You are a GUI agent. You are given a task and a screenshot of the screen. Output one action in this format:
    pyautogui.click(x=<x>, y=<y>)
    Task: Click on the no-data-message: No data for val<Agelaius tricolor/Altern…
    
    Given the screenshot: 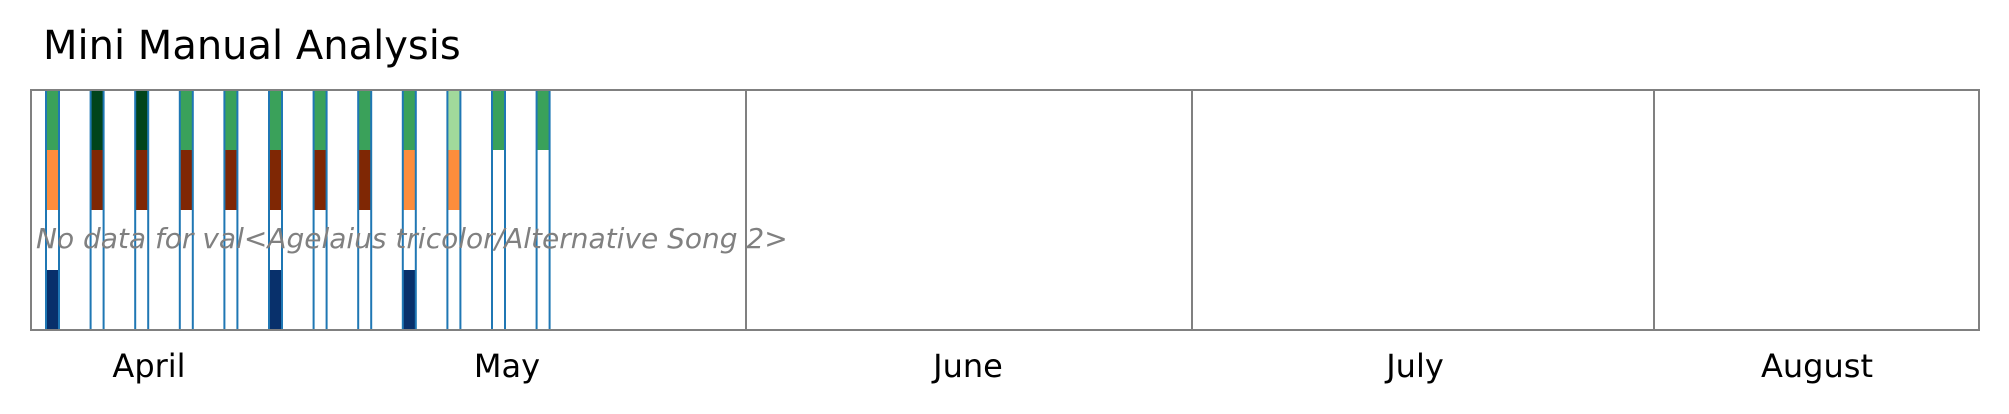 What is the action you would take?
    pyautogui.click(x=412, y=238)
    